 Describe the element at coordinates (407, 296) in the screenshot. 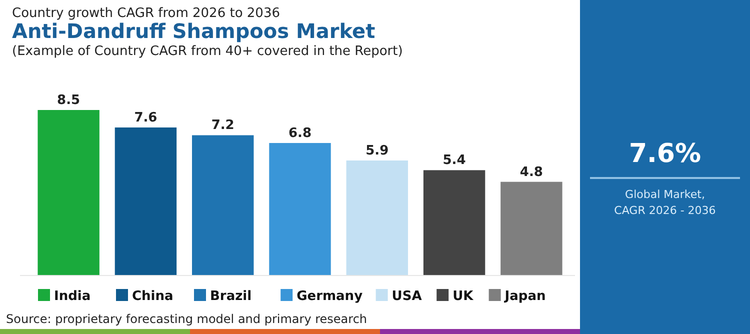

I see `x-tick-label: USA` at that location.